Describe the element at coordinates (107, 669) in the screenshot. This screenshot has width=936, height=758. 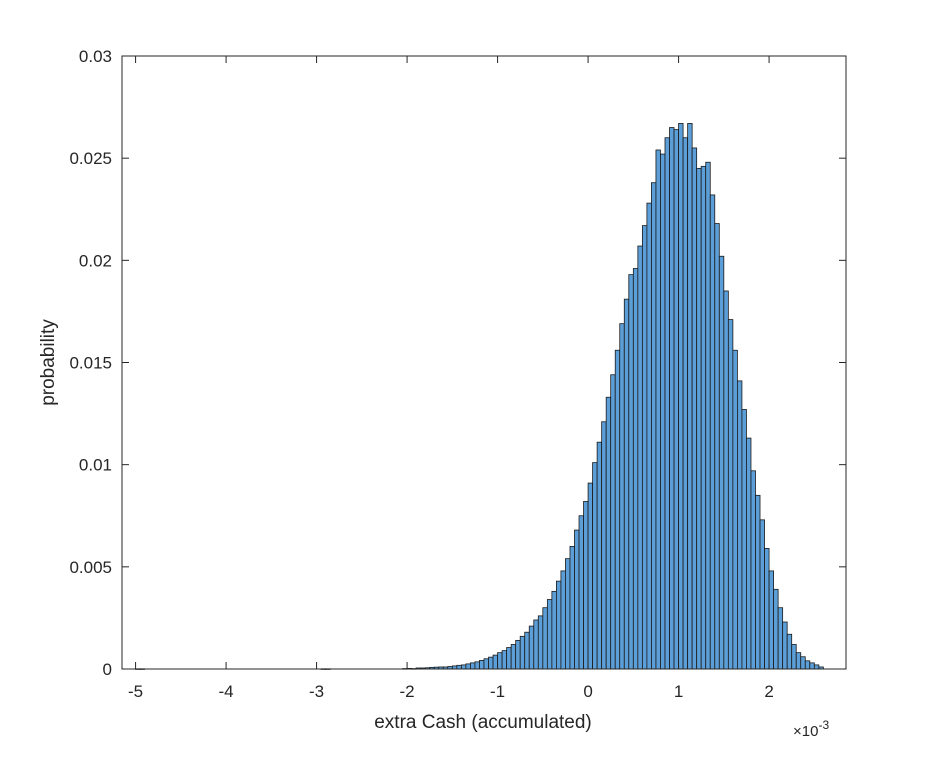
I see `y-tick-label: 0` at that location.